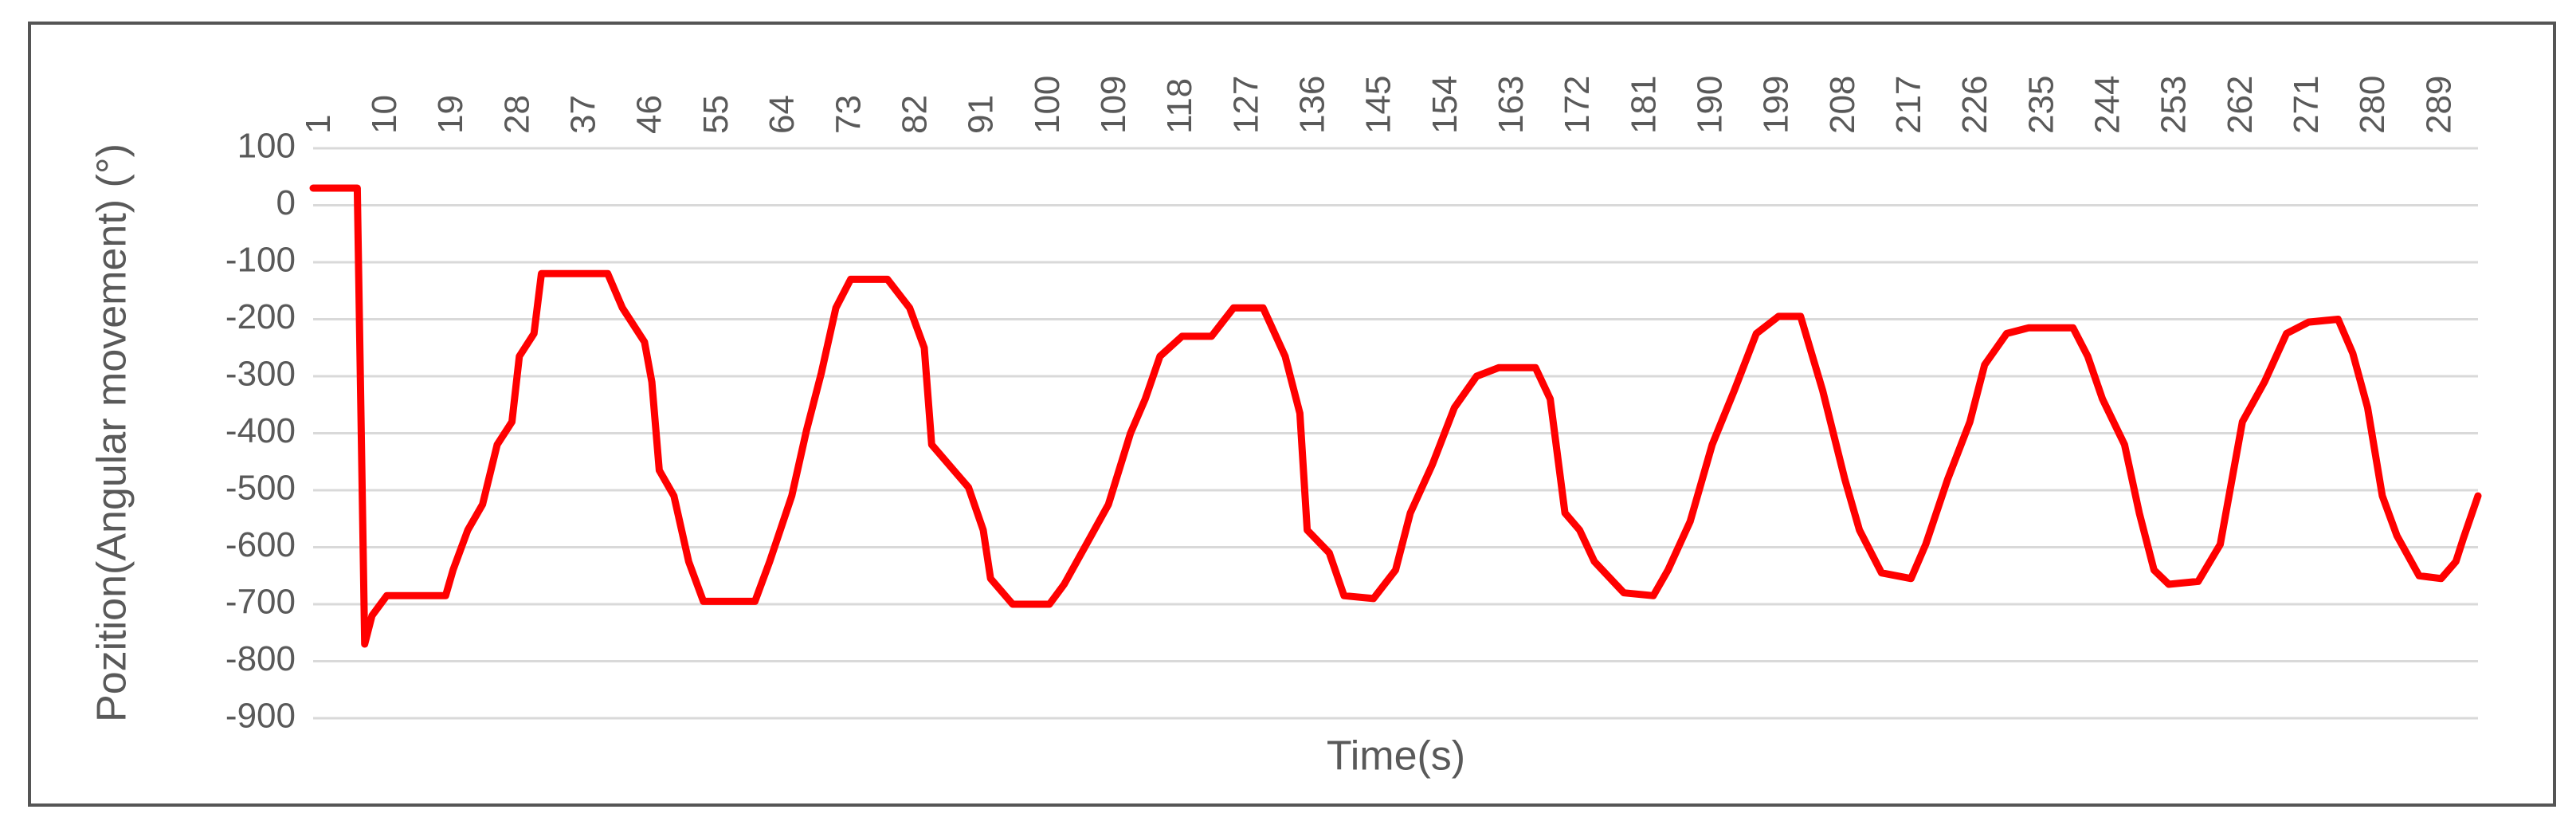 The height and width of the screenshot is (829, 2576). What do you see at coordinates (261, 316) in the screenshot?
I see `y-tick-label: -200` at bounding box center [261, 316].